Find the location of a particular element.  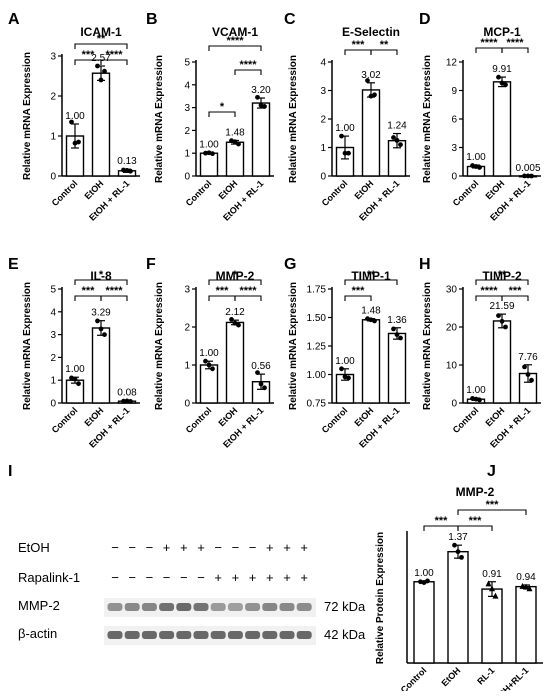

chart-title: VCAM-1 is located at coordinates (235, 32).